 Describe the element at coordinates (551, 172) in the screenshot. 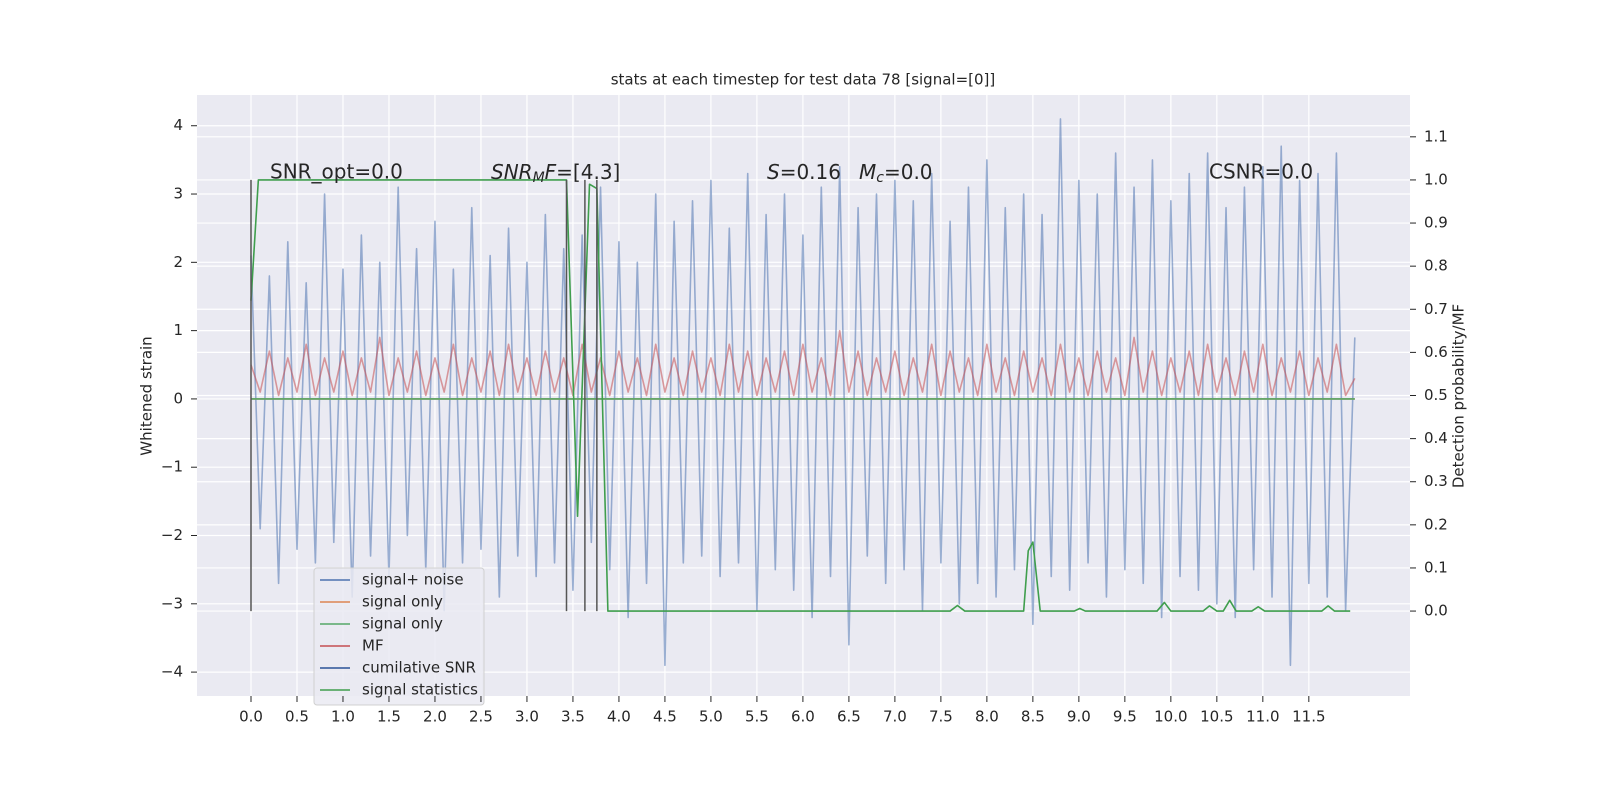

I see `annotation-part: F` at that location.